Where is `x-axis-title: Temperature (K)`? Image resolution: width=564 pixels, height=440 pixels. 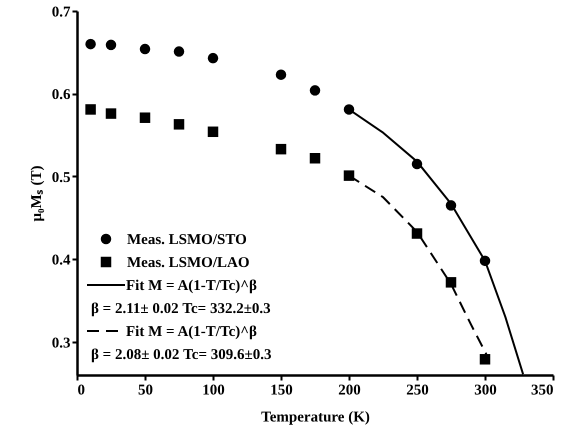 x-axis-title: Temperature (K) is located at coordinates (315, 418).